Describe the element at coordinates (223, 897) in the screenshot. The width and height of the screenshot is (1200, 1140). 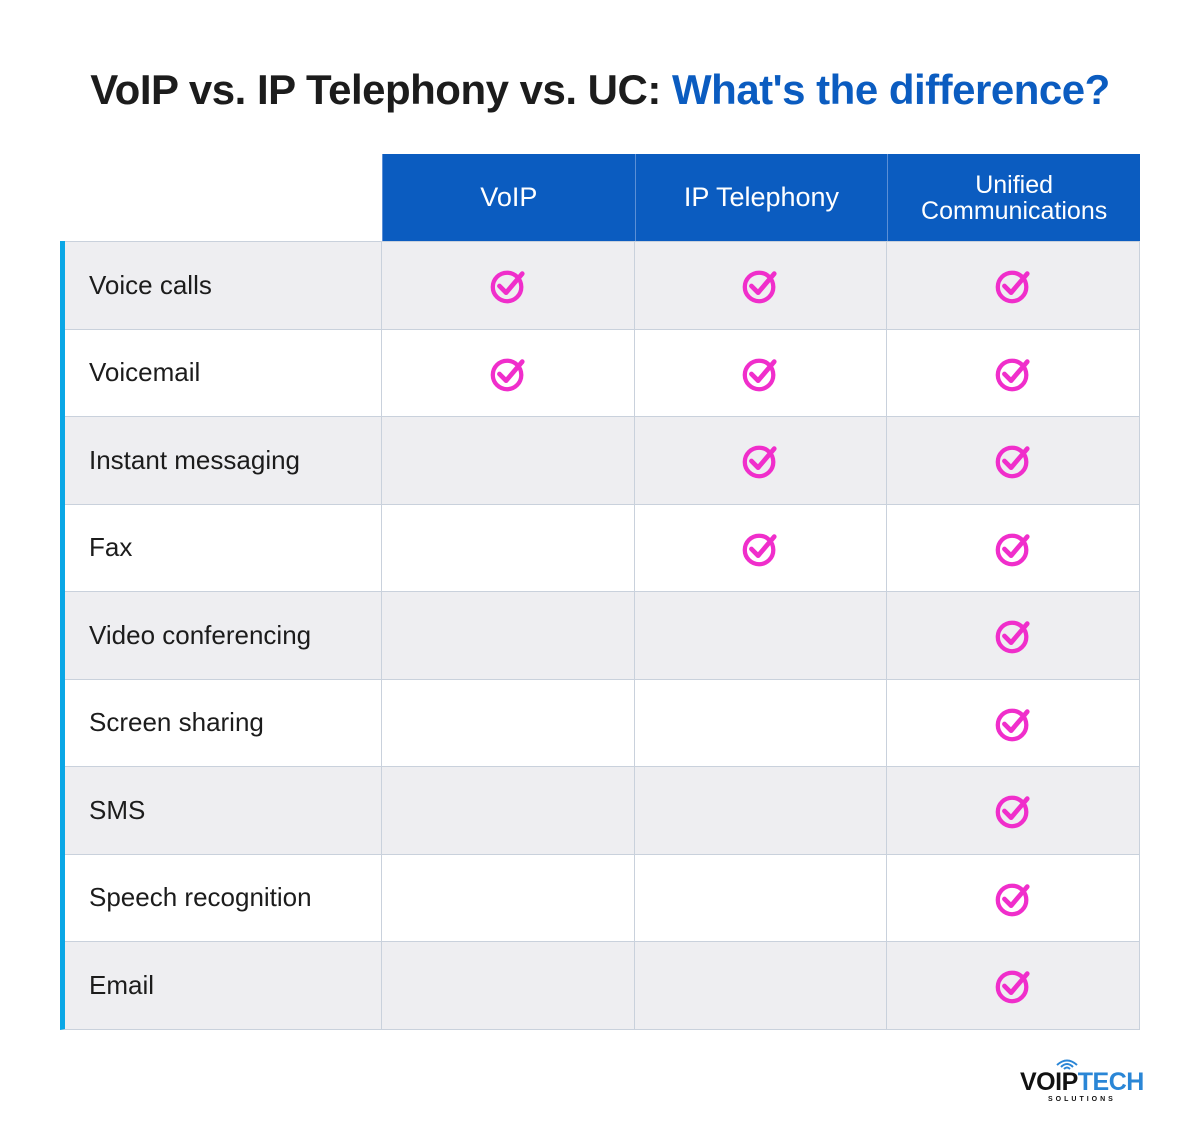
I see `feature-label: Speech recognition` at that location.